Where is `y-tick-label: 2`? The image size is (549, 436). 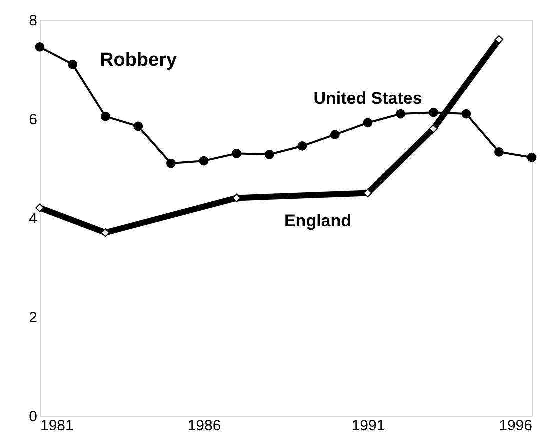 y-tick-label: 2 is located at coordinates (33, 318).